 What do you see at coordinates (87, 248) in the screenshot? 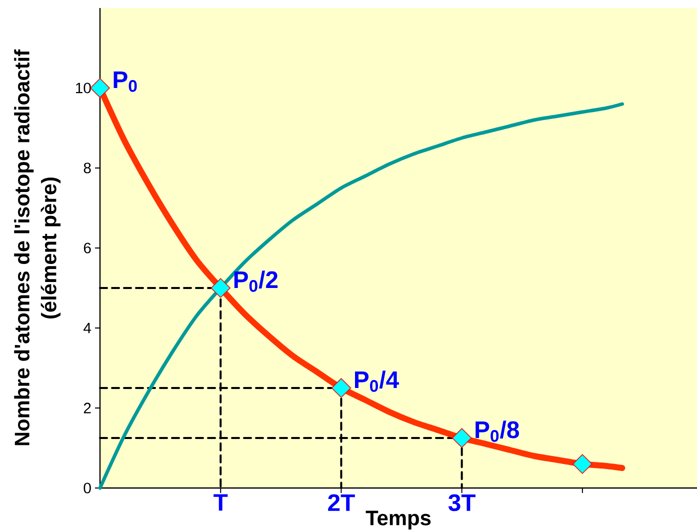
I see `y-tick-label: 6` at bounding box center [87, 248].